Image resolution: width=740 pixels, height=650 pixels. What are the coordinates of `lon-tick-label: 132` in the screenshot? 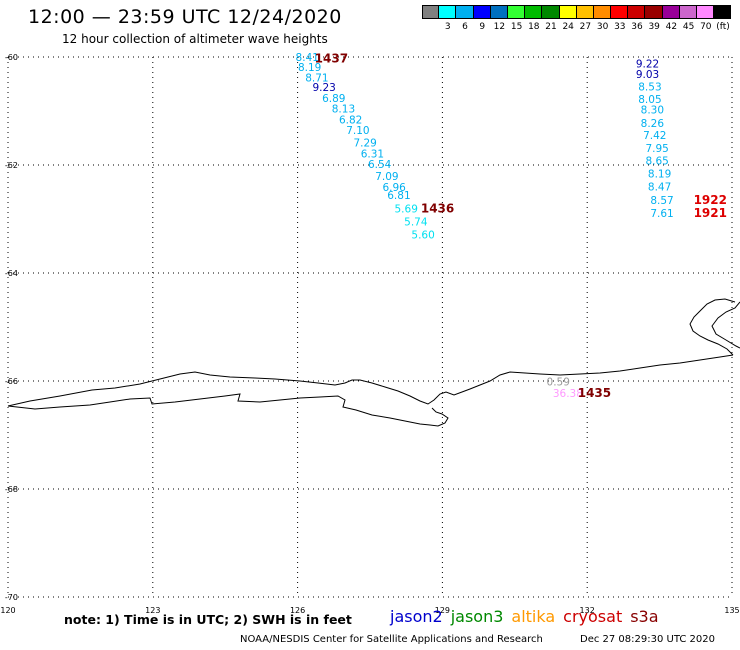 It's located at (587, 610).